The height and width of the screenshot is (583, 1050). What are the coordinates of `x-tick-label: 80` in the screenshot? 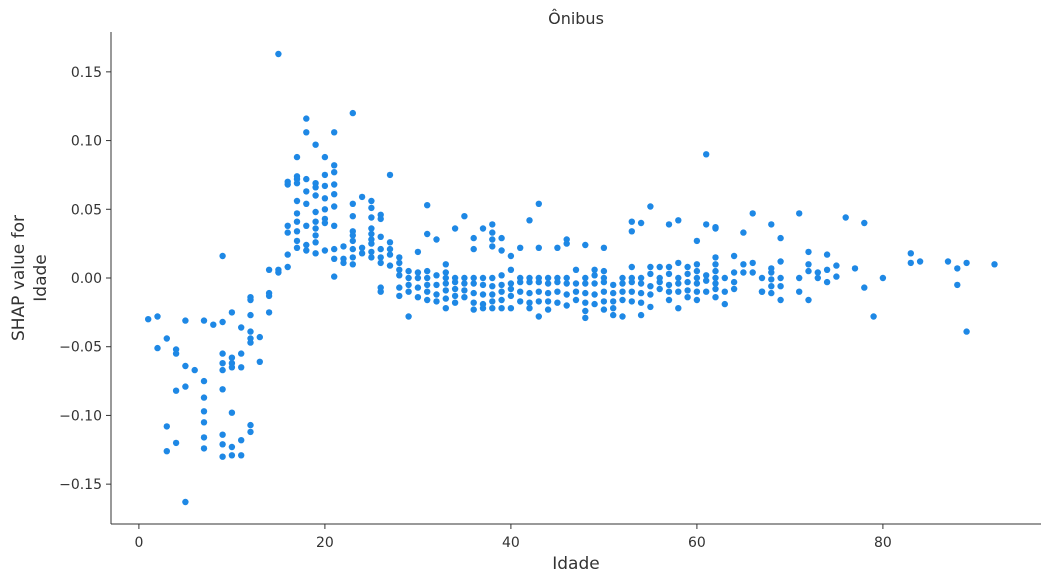 It's located at (883, 543).